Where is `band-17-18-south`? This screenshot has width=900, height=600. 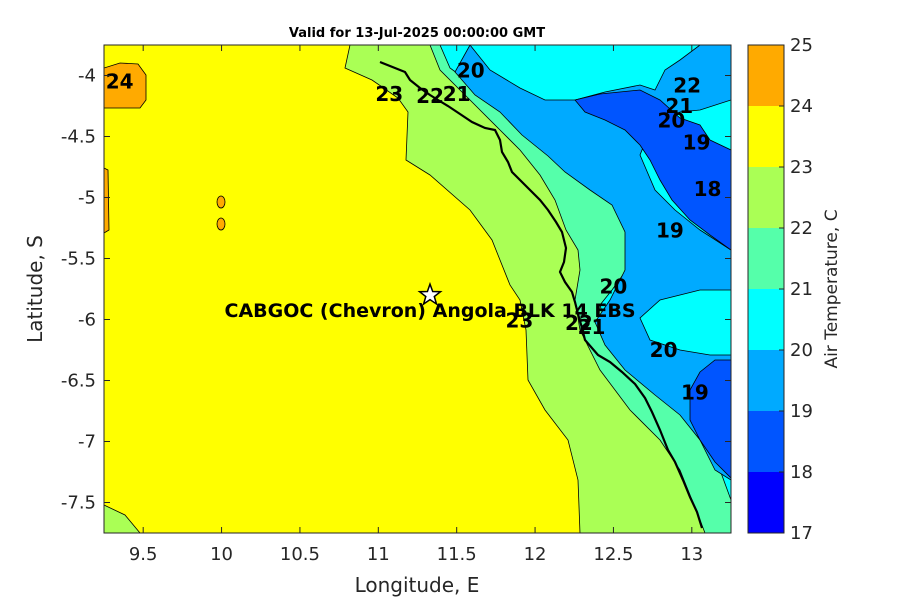 band-17-18-south is located at coordinates (710, 419).